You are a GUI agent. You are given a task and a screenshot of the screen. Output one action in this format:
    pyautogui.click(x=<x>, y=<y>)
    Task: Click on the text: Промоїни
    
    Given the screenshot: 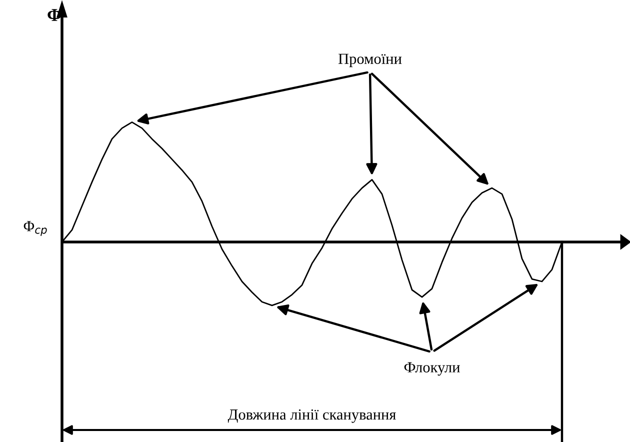 What is the action you would take?
    pyautogui.click(x=370, y=61)
    